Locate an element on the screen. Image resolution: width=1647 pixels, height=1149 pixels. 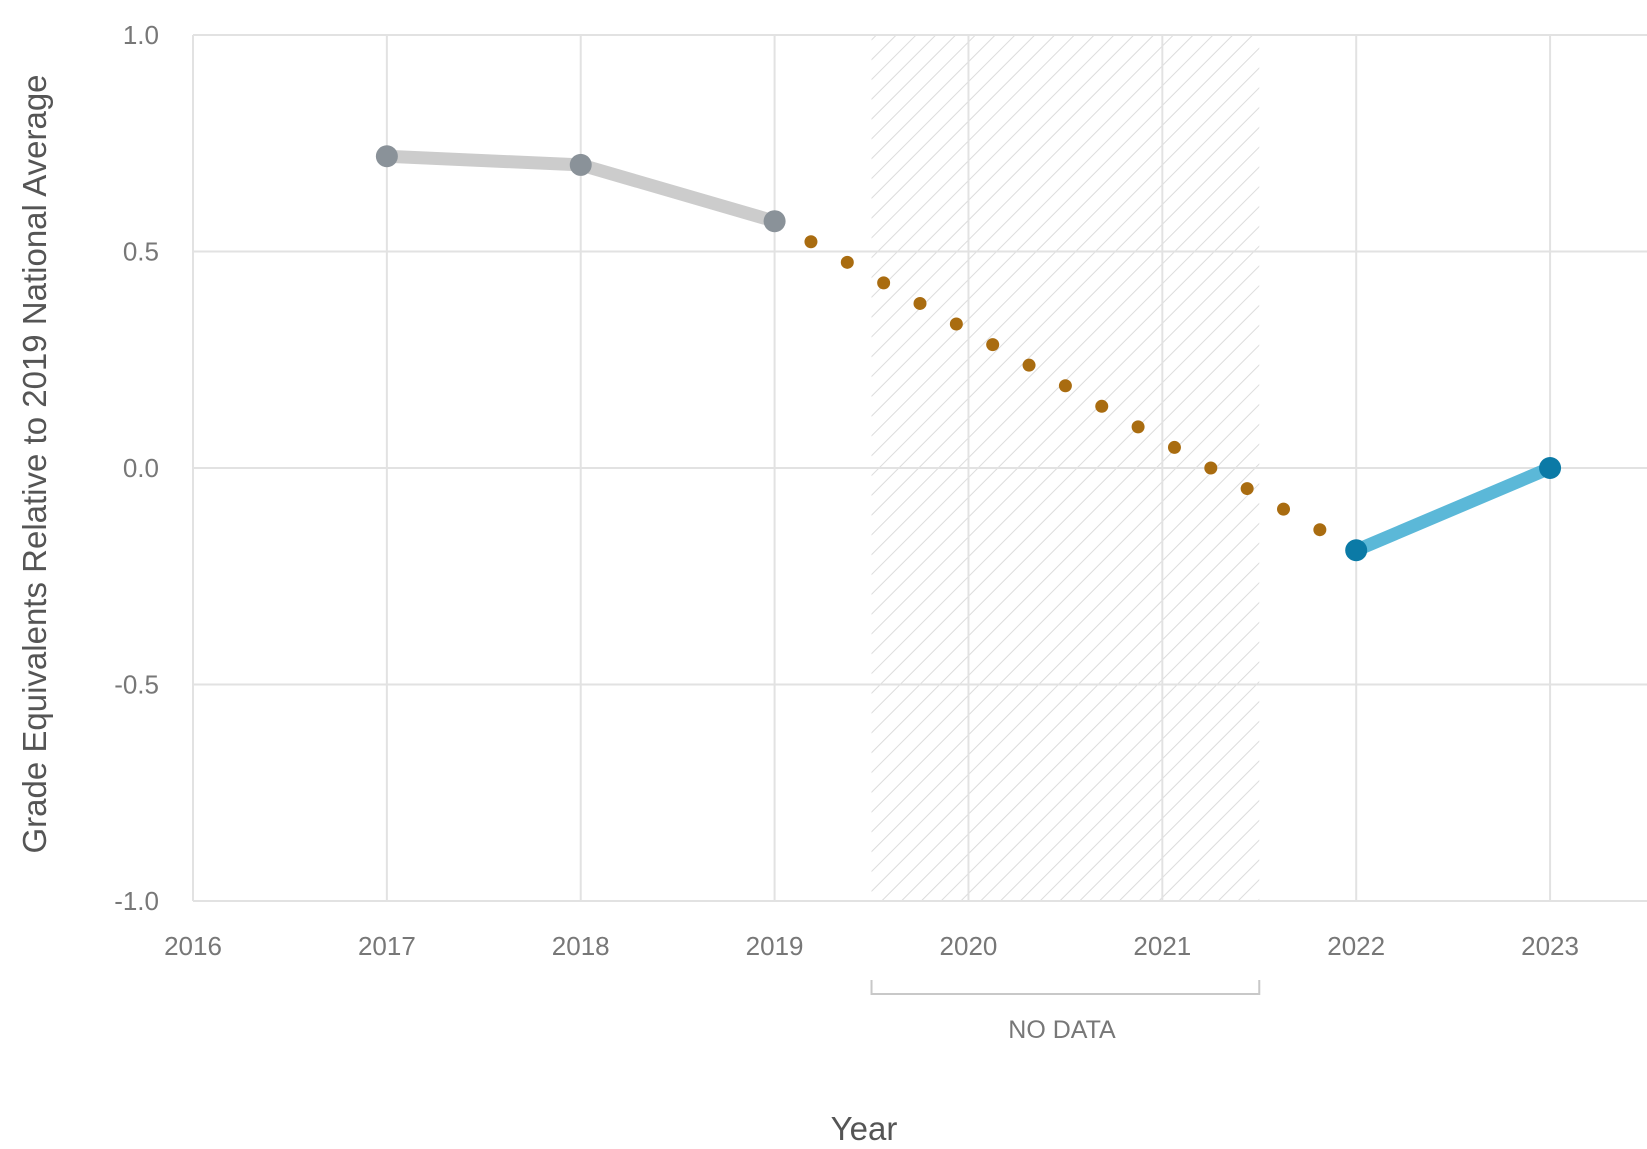
x-tick-label: 2023 is located at coordinates (1550, 946).